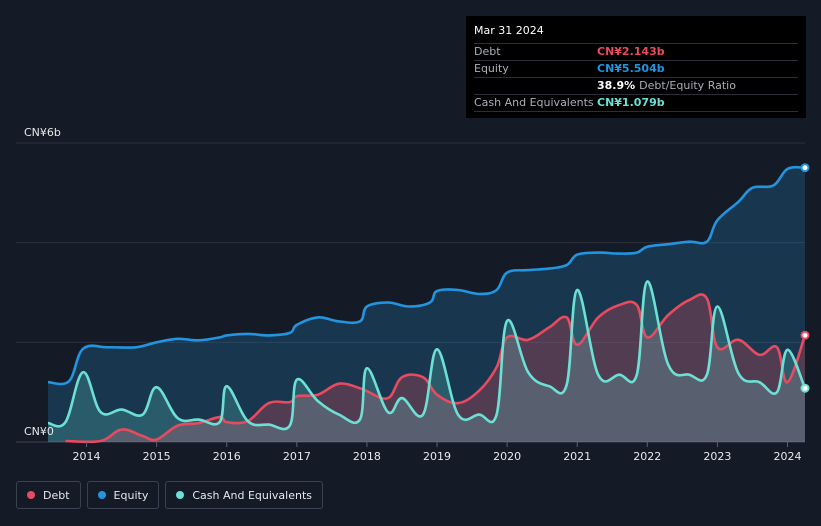 This screenshot has width=821, height=526. What do you see at coordinates (437, 444) in the screenshot?
I see `x-tick-marks` at bounding box center [437, 444].